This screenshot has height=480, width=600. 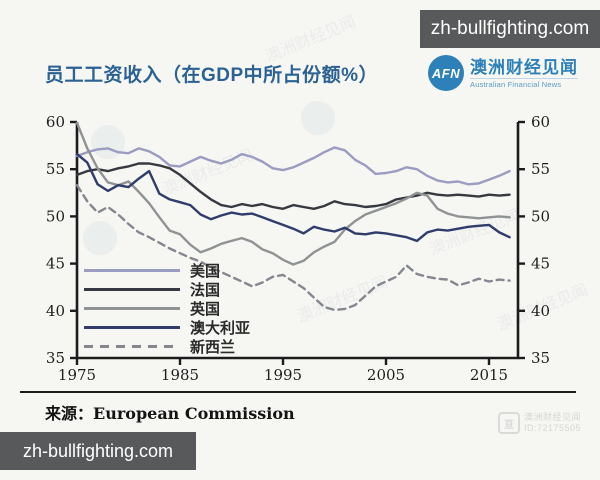 What do you see at coordinates (524, 83) in the screenshot?
I see `afn-logo-name-en: Australian Financial News` at bounding box center [524, 83].